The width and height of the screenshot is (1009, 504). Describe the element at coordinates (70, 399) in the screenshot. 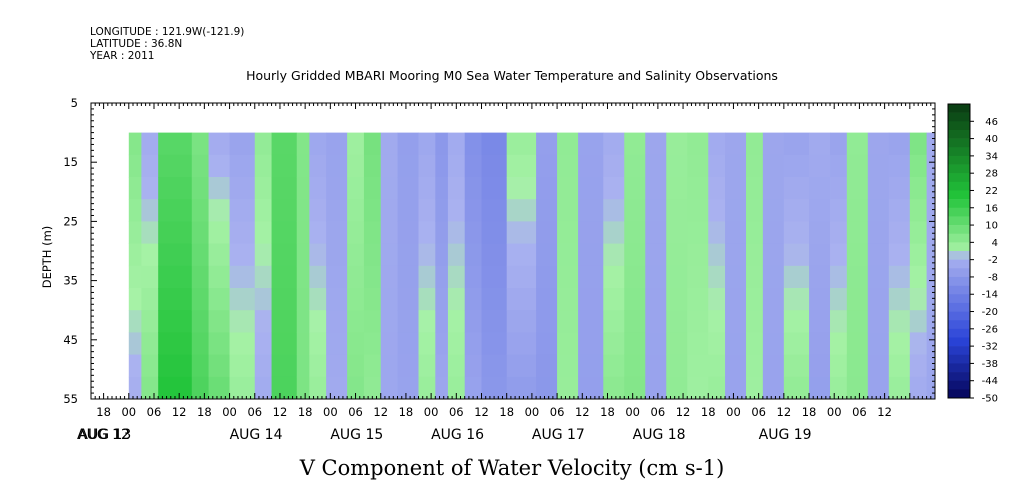

I see `y-tick-label: 55` at that location.